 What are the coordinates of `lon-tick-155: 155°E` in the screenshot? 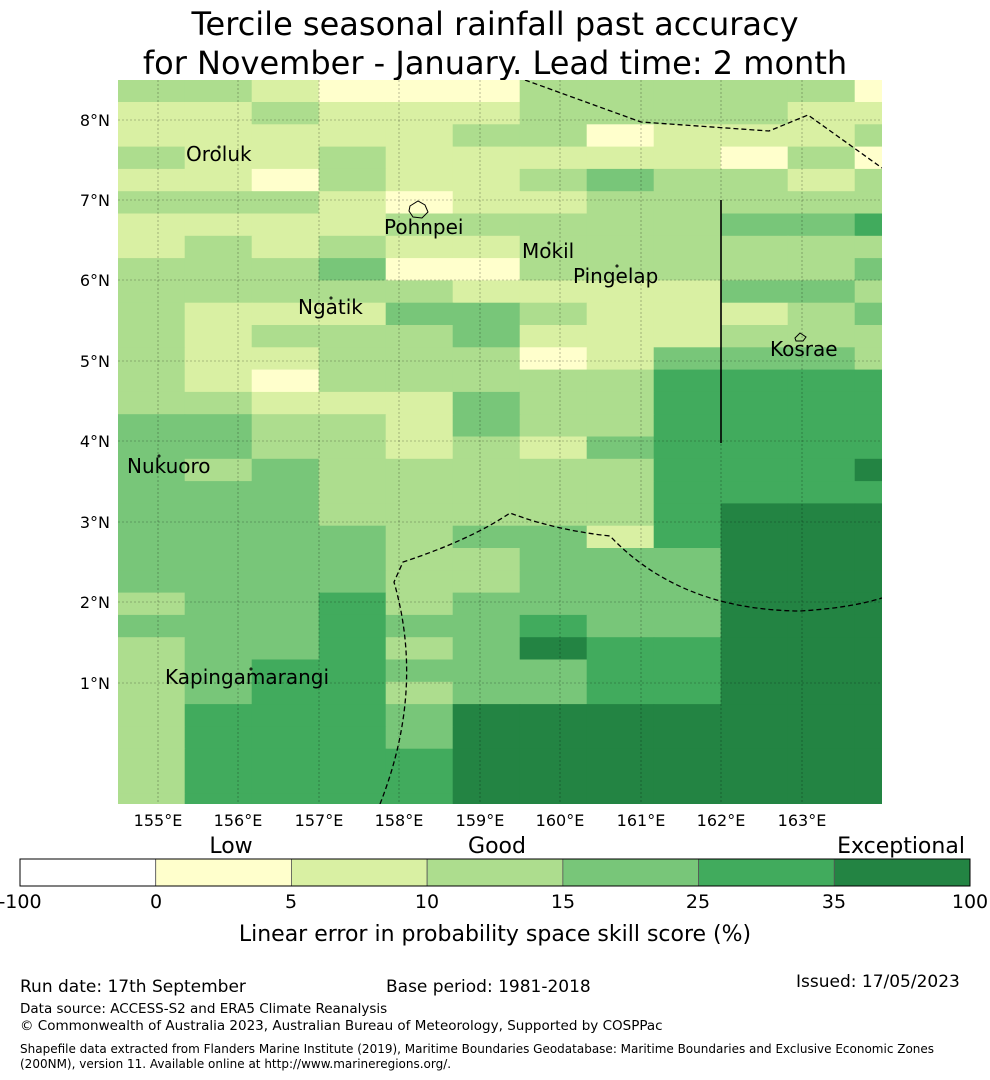 It's located at (158, 820).